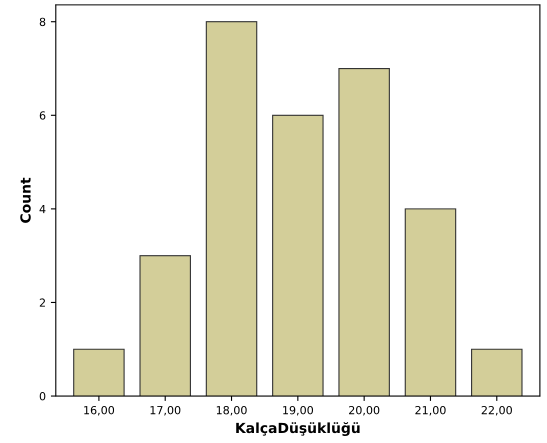 The height and width of the screenshot is (443, 547). I want to click on x-tick-label: 18,00, so click(231, 411).